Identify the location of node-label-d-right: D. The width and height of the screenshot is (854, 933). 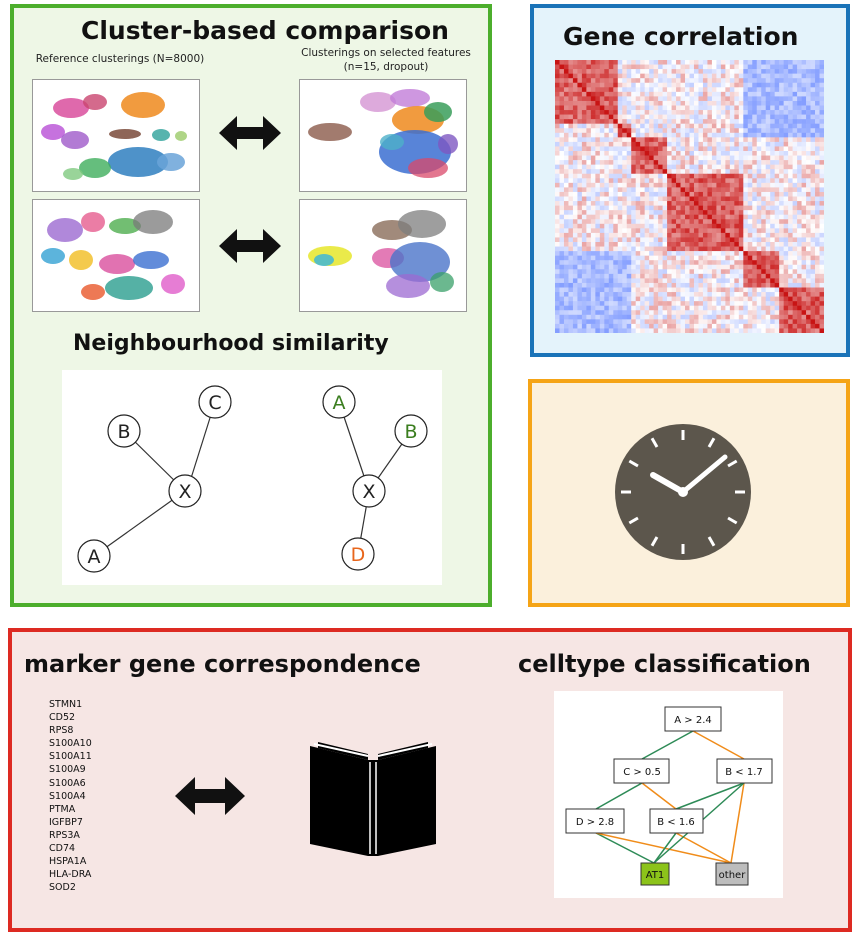
(358, 555).